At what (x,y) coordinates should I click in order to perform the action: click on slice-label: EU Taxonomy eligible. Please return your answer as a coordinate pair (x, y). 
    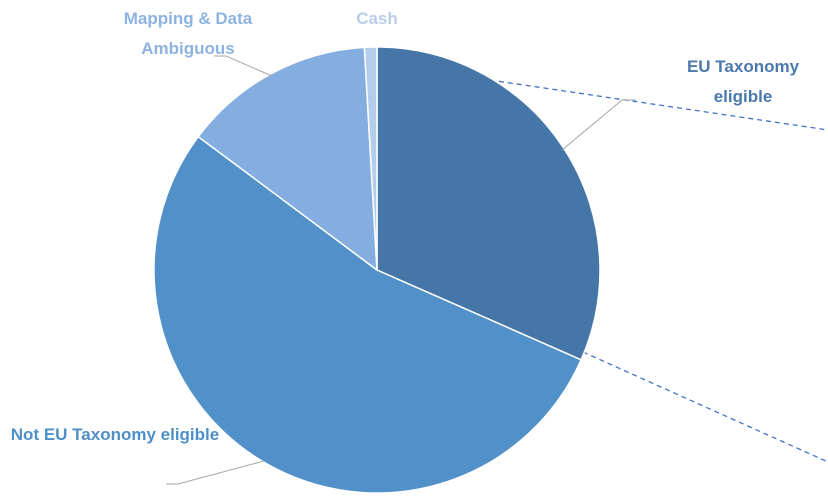
    Looking at the image, I should click on (743, 81).